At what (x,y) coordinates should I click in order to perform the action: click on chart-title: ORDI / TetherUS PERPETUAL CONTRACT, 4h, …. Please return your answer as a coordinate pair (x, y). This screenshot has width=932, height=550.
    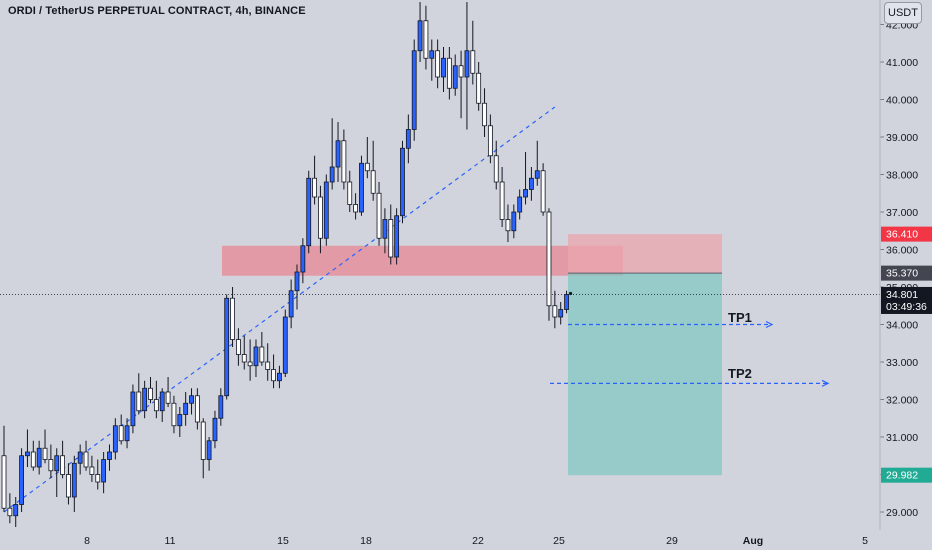
    Looking at the image, I should click on (157, 11).